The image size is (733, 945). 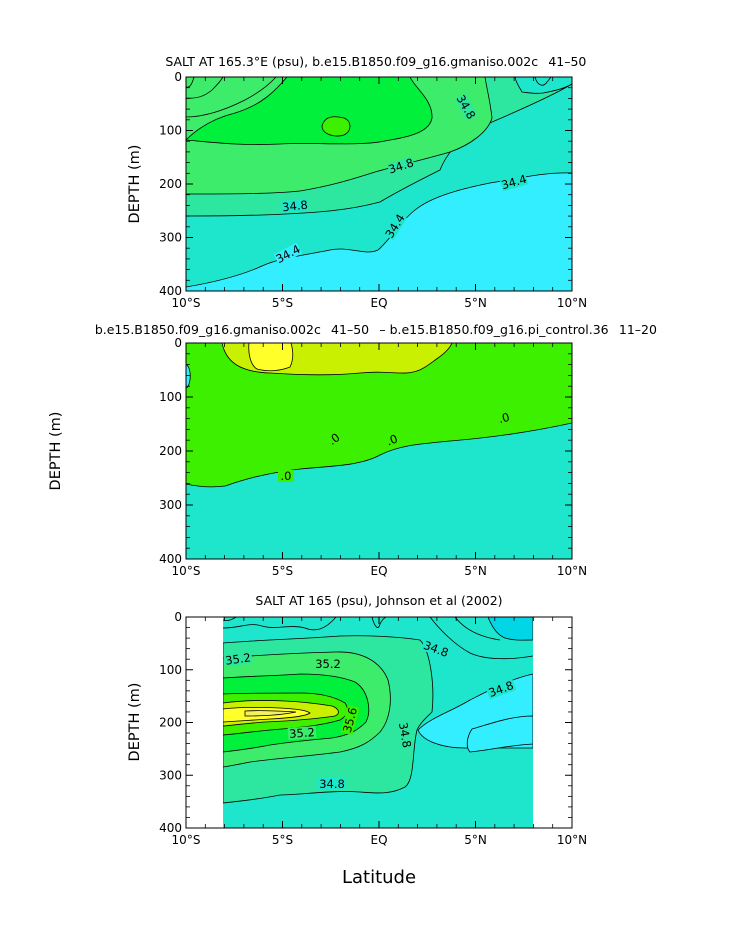 I want to click on panel-2-pocket-yellow, so click(x=271, y=357).